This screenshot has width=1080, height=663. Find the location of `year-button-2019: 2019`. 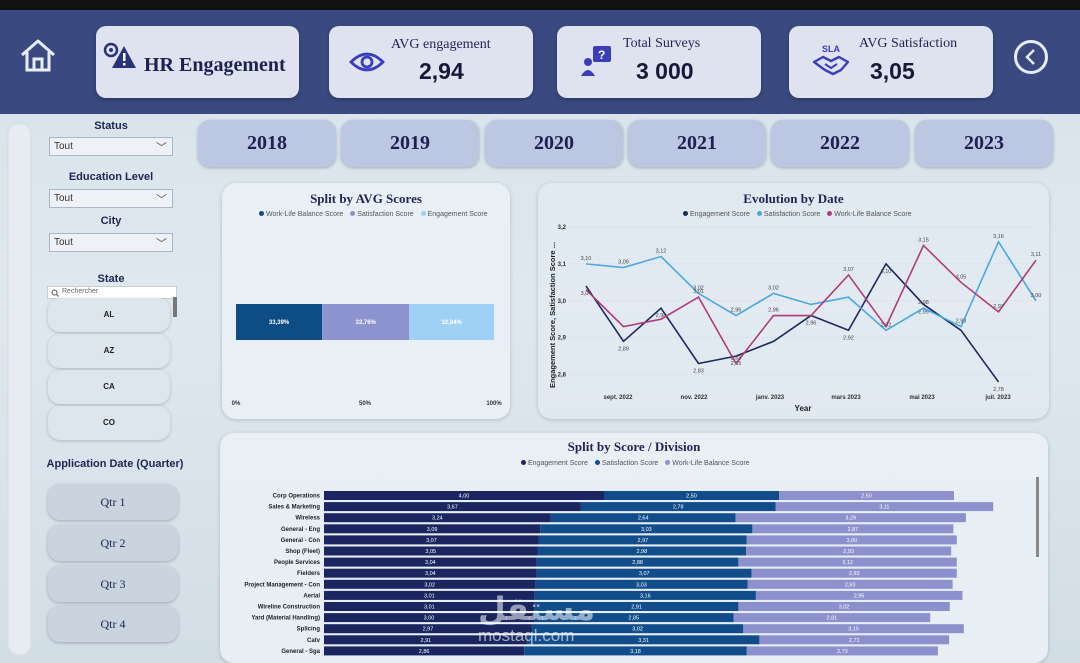

year-button-2019: 2019 is located at coordinates (410, 143).